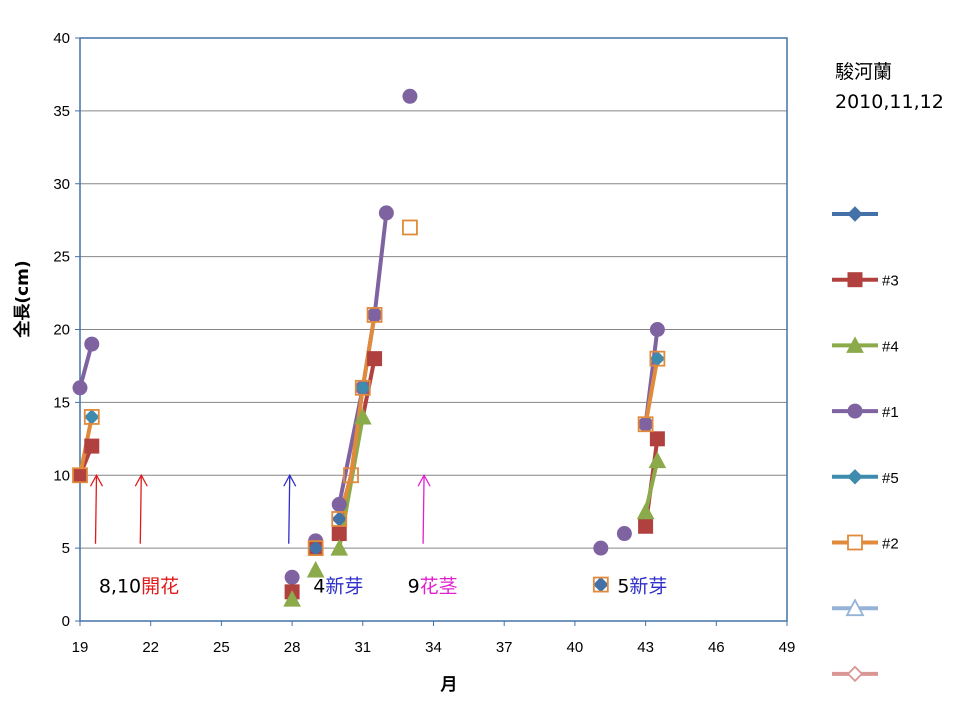 This screenshot has width=960, height=720. Describe the element at coordinates (80, 647) in the screenshot. I see `x-tick-label: 19` at that location.